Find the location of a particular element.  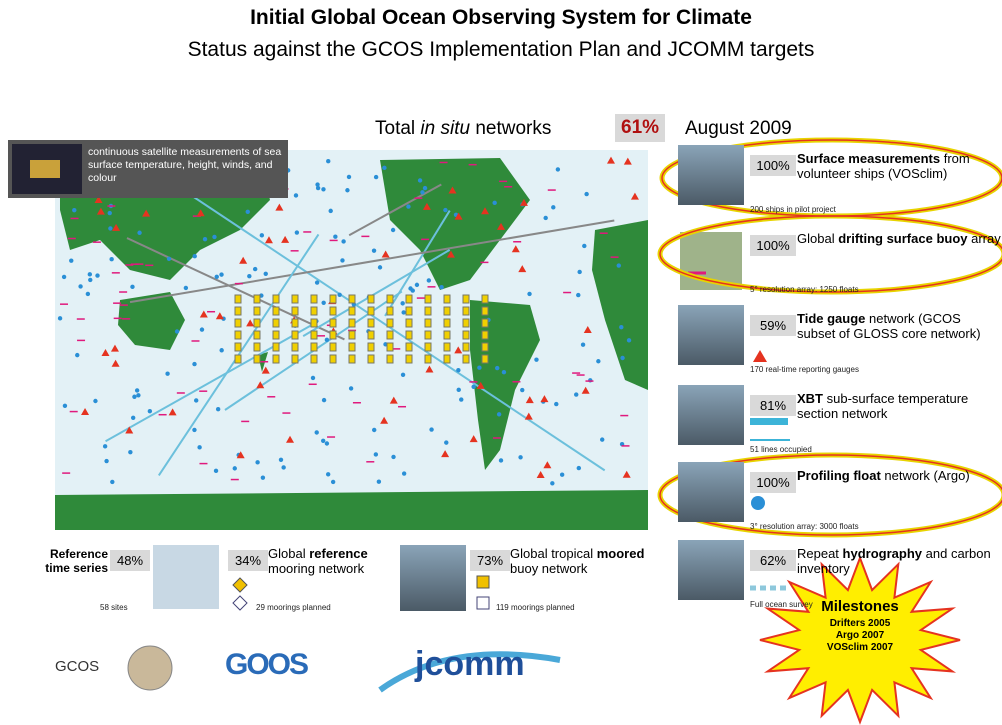

percent: 62% is located at coordinates (773, 560).